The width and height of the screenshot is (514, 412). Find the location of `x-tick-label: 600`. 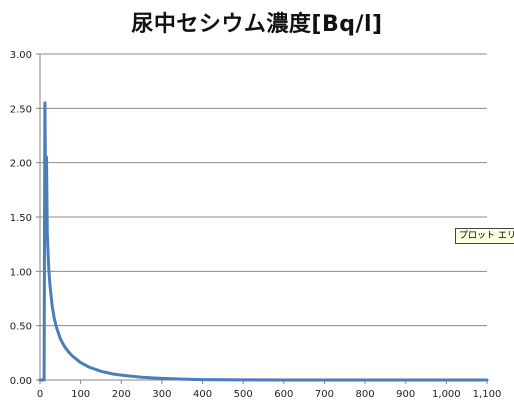

x-tick-label: 600 is located at coordinates (283, 394).